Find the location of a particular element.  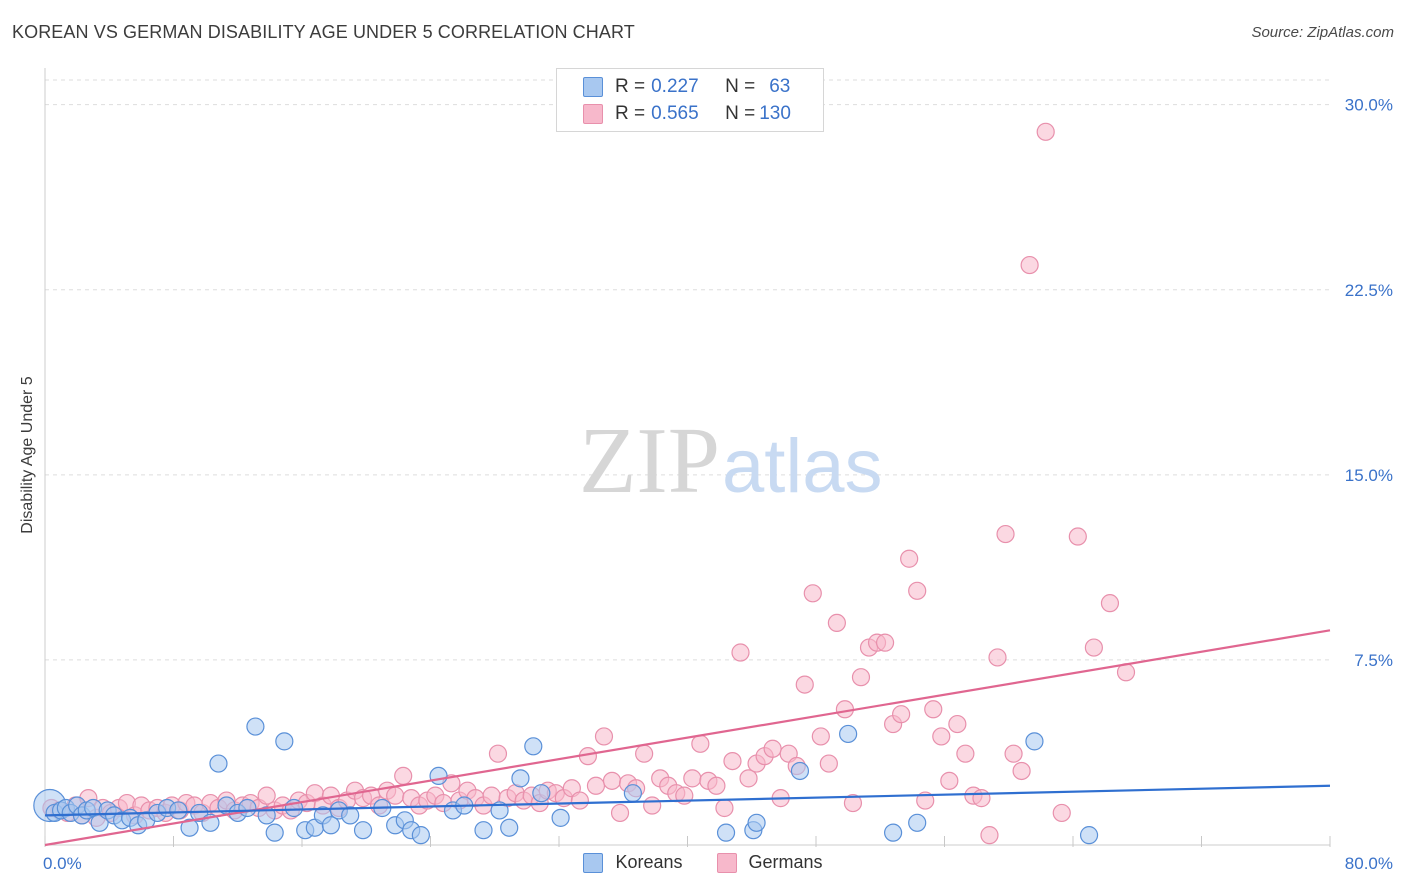

legend-row-germans: R = 0.565 N = 130 is located at coordinates (687, 114).